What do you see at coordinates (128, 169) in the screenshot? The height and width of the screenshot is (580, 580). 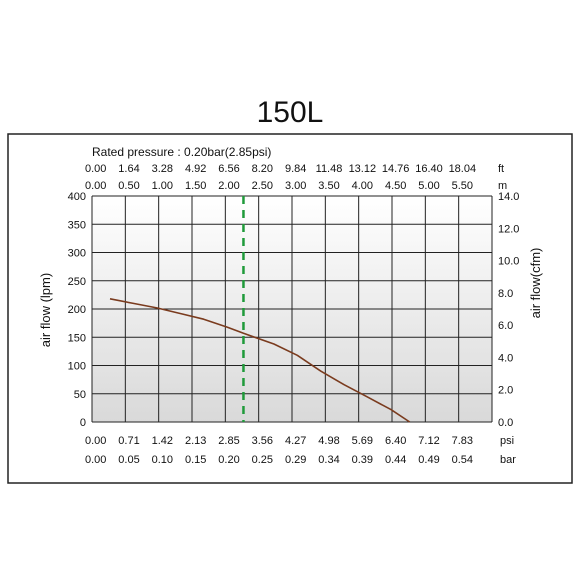 I see `top-tick-label-ft: 1.64` at bounding box center [128, 169].